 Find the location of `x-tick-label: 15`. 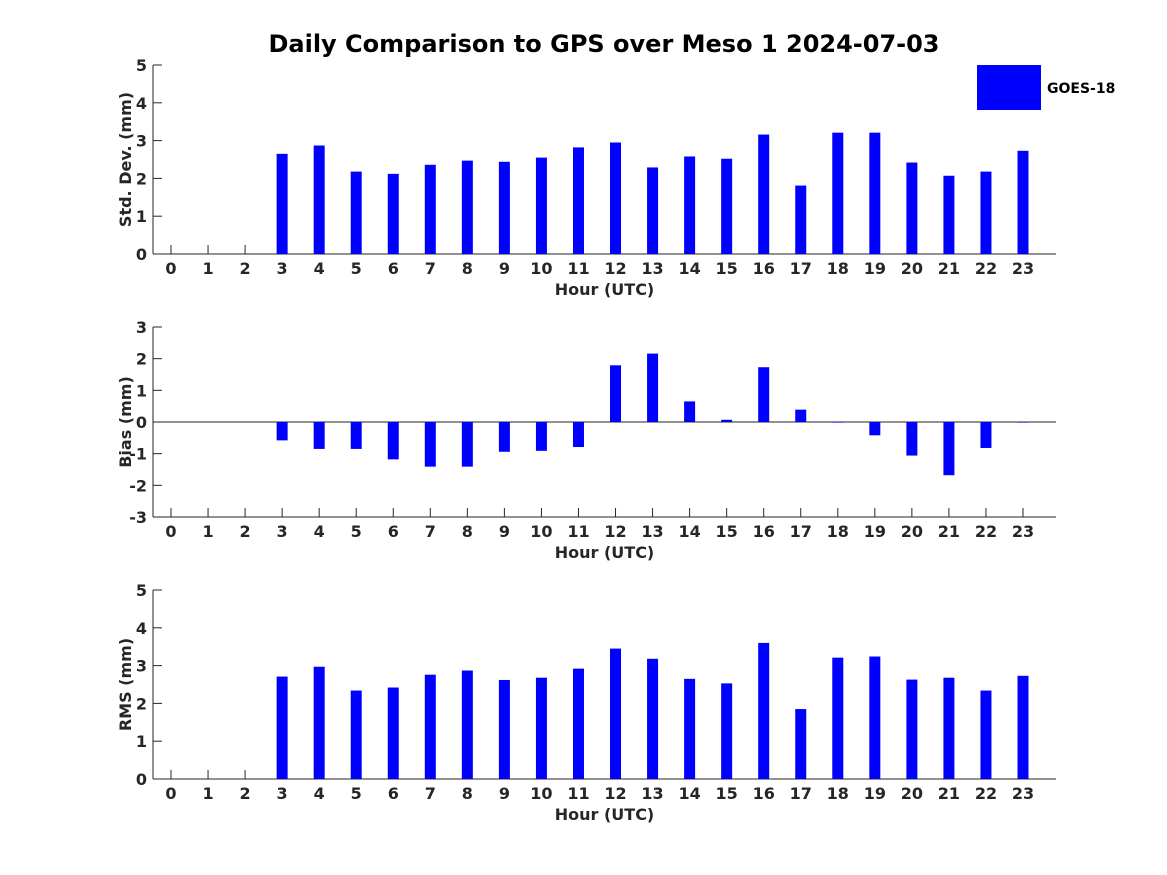

x-tick-label: 15 is located at coordinates (727, 268).